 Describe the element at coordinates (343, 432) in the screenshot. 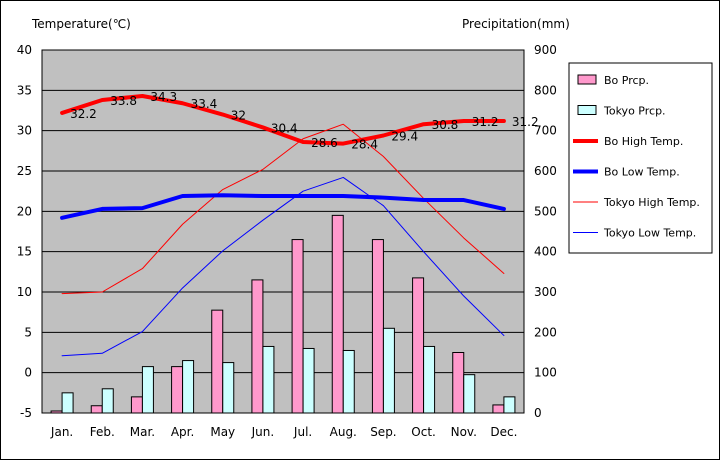

I see `x-tick-label: Aug.` at that location.